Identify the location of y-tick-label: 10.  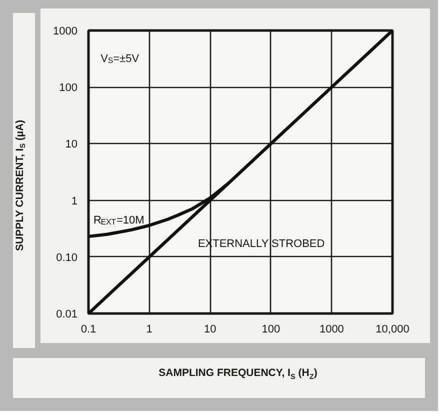
(71, 144).